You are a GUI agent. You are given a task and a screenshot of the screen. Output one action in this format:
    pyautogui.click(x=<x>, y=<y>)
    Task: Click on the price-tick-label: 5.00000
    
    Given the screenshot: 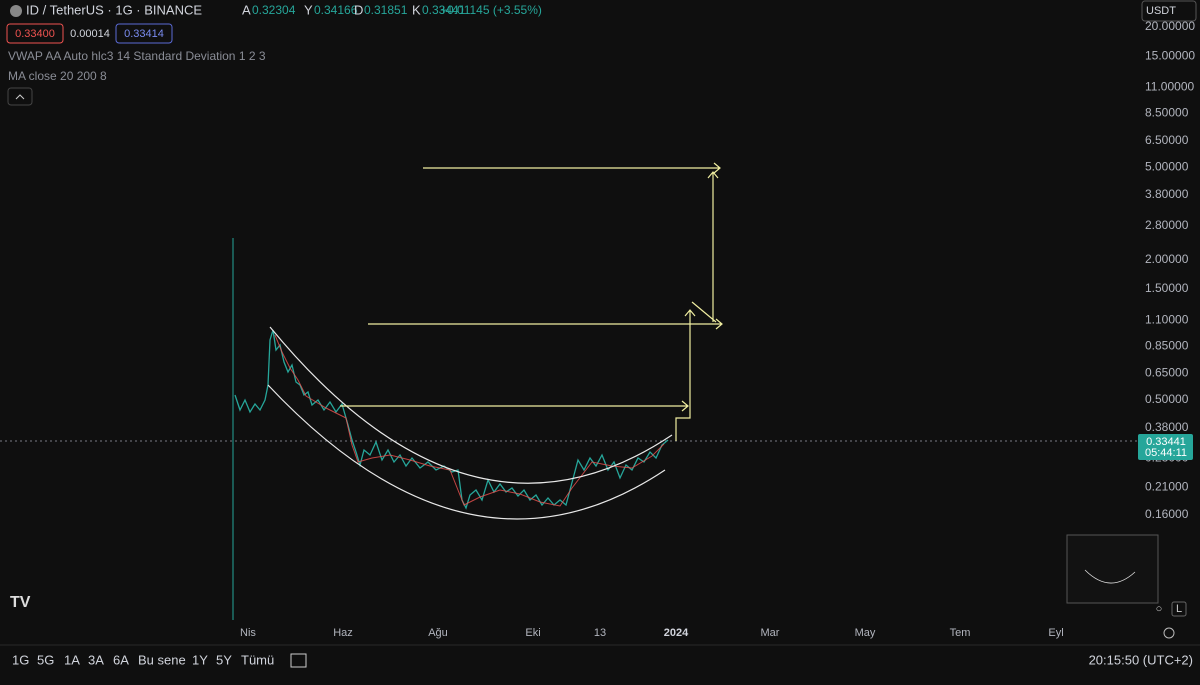 What is the action you would take?
    pyautogui.click(x=1167, y=166)
    